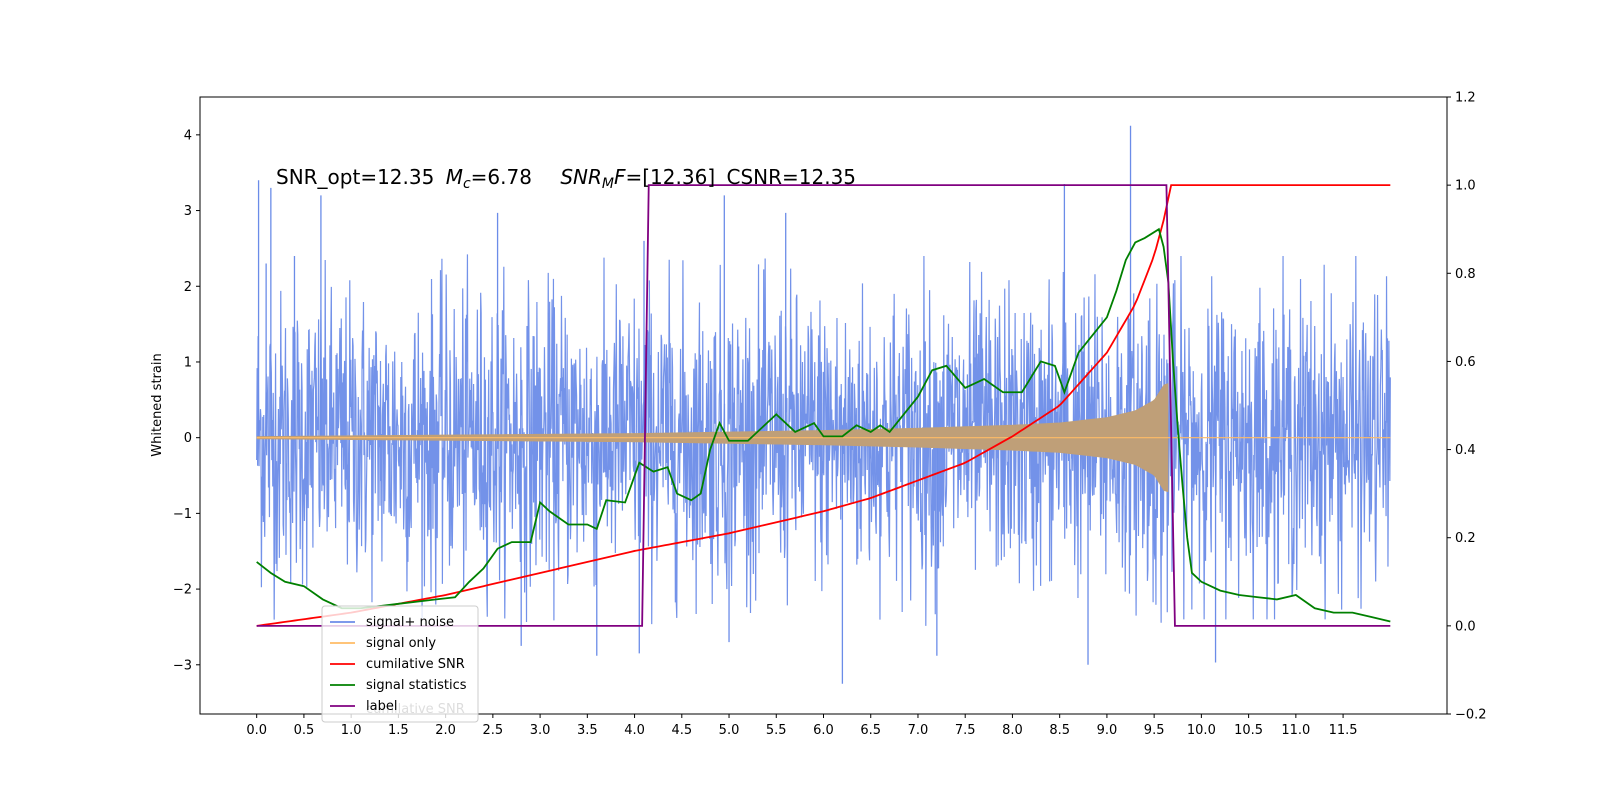  Describe the element at coordinates (620, 177) in the screenshot. I see `snrmf-f: F` at that location.